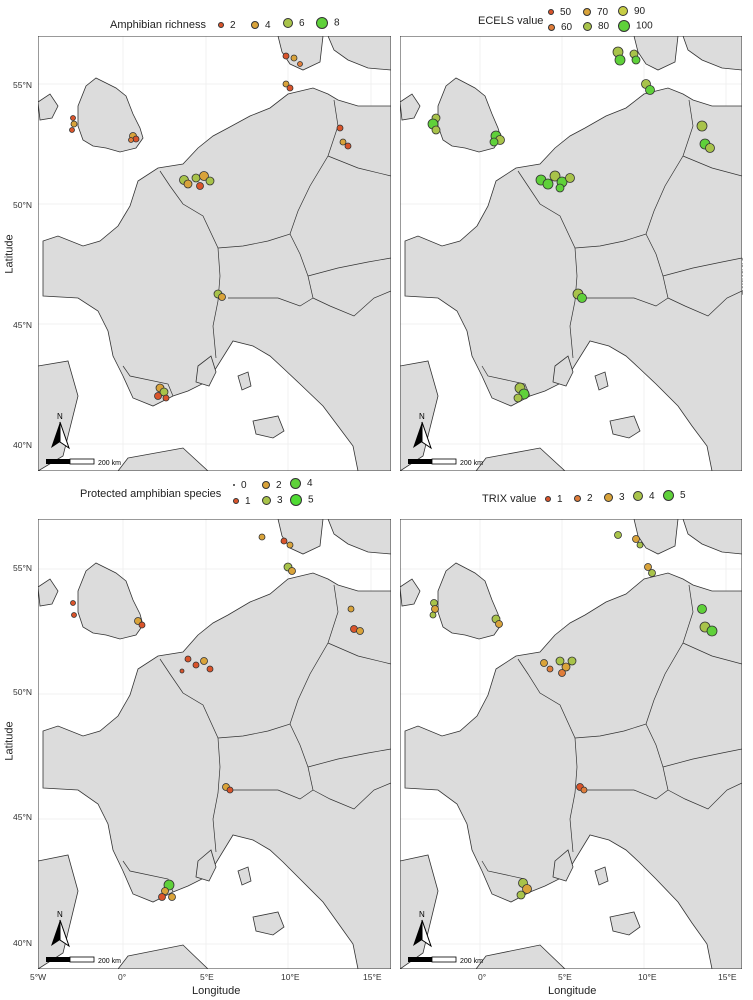 This screenshot has height=1000, width=753. I want to click on legend-item: 70, so click(595, 12).